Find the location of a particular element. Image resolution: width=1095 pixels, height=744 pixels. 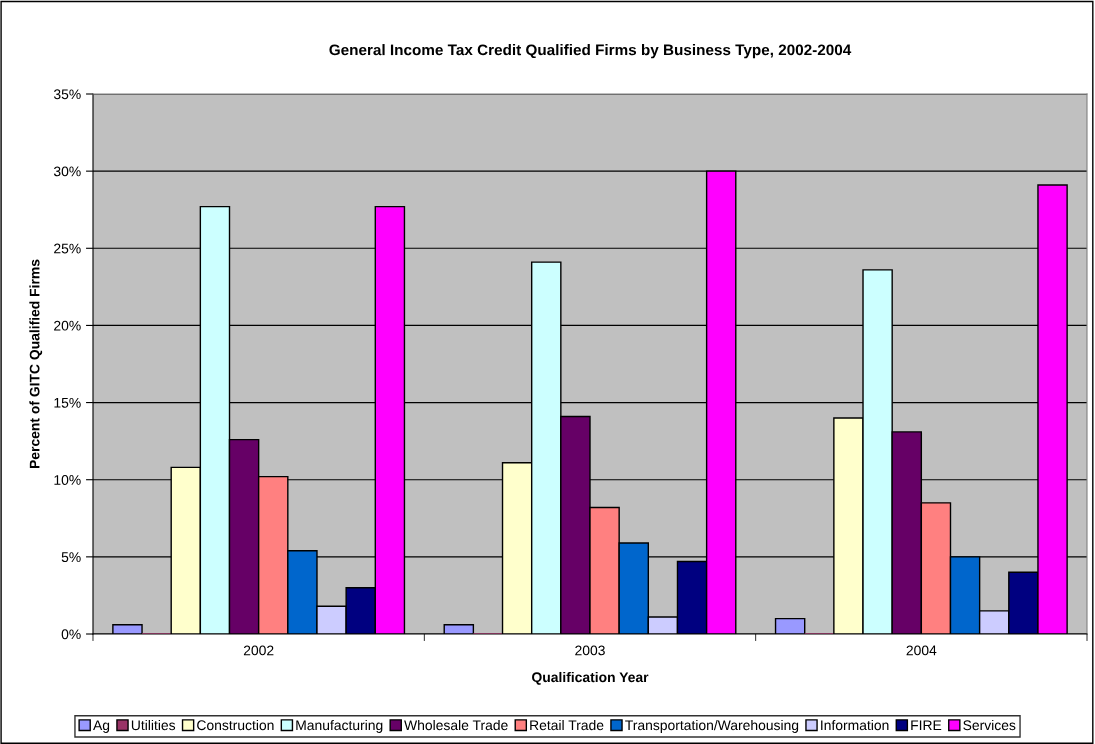

legend-label: FIRE is located at coordinates (926, 725).